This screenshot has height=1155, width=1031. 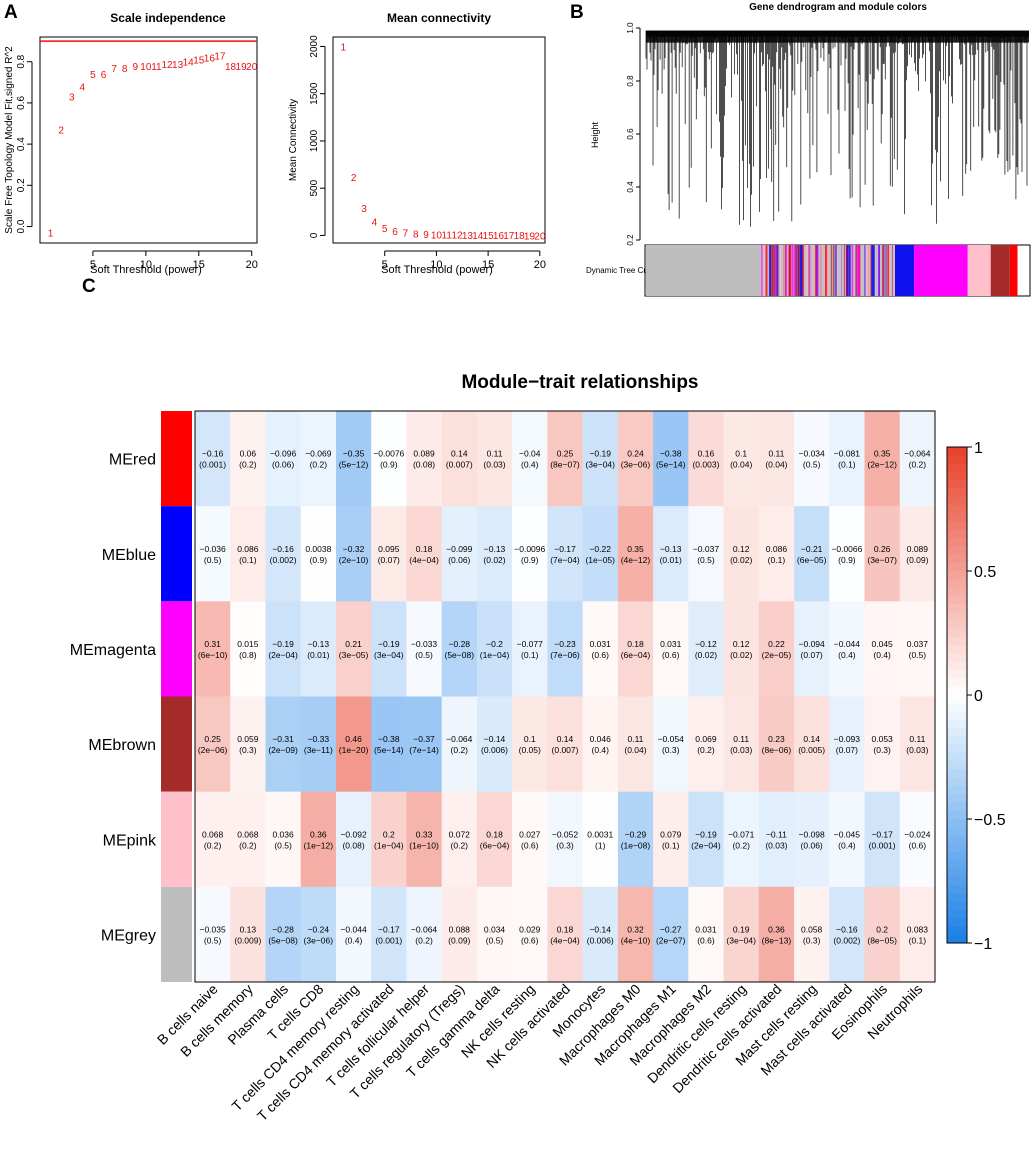 I want to click on cell-value: 0.46, so click(x=353, y=739).